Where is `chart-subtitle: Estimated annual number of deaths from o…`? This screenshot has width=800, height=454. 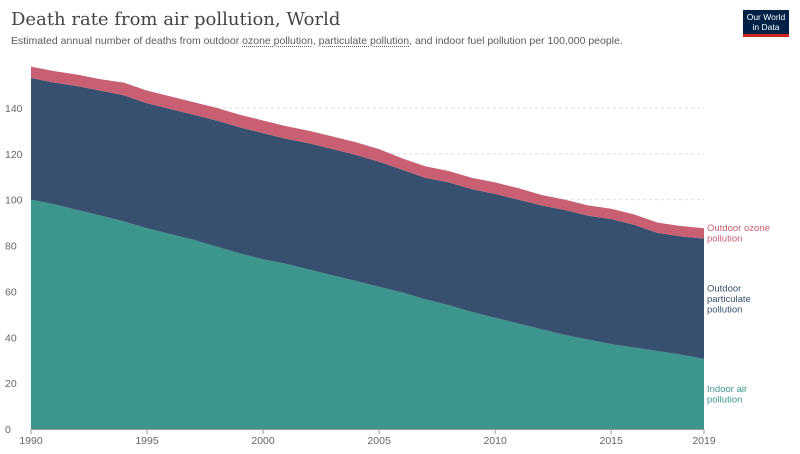
chart-subtitle: Estimated annual number of deaths from o… is located at coordinates (317, 41).